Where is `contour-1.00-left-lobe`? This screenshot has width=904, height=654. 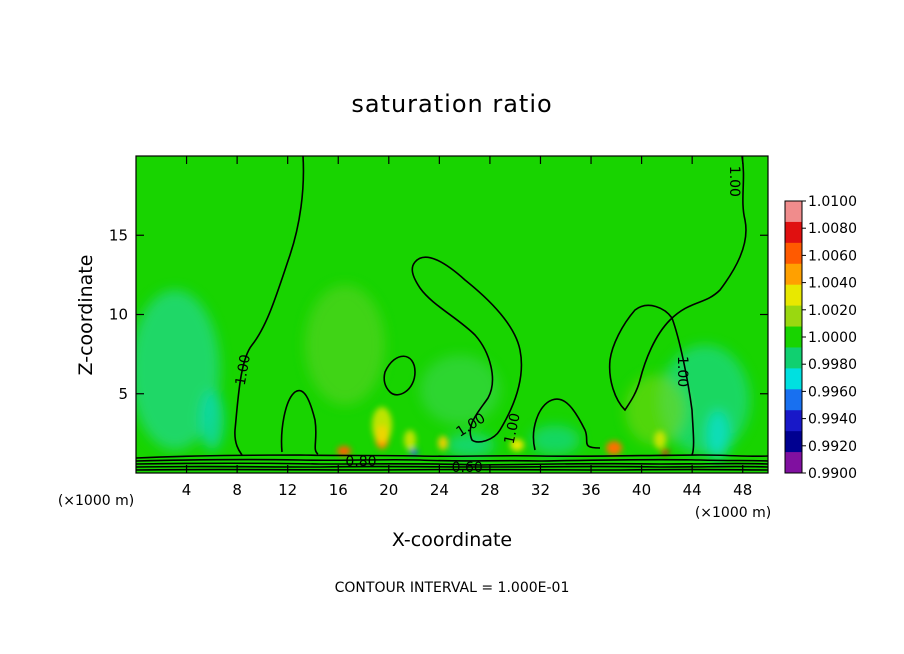 contour-1.00-left-lobe is located at coordinates (299, 422).